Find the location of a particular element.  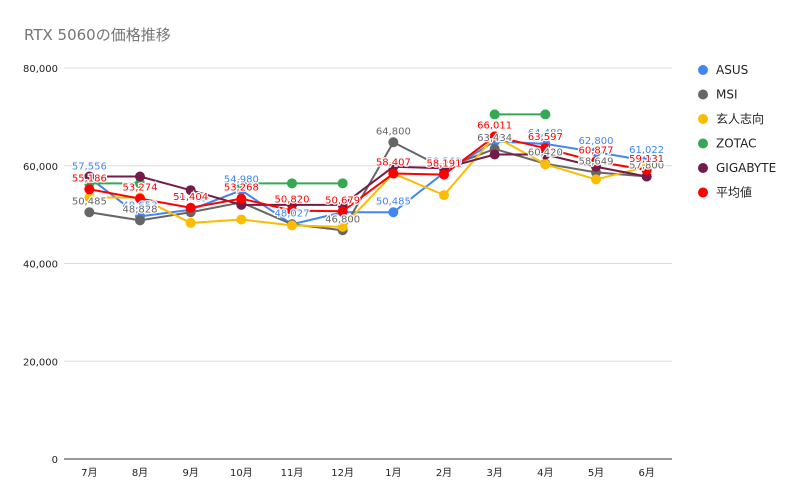

data-label: 58,191 is located at coordinates (444, 164).